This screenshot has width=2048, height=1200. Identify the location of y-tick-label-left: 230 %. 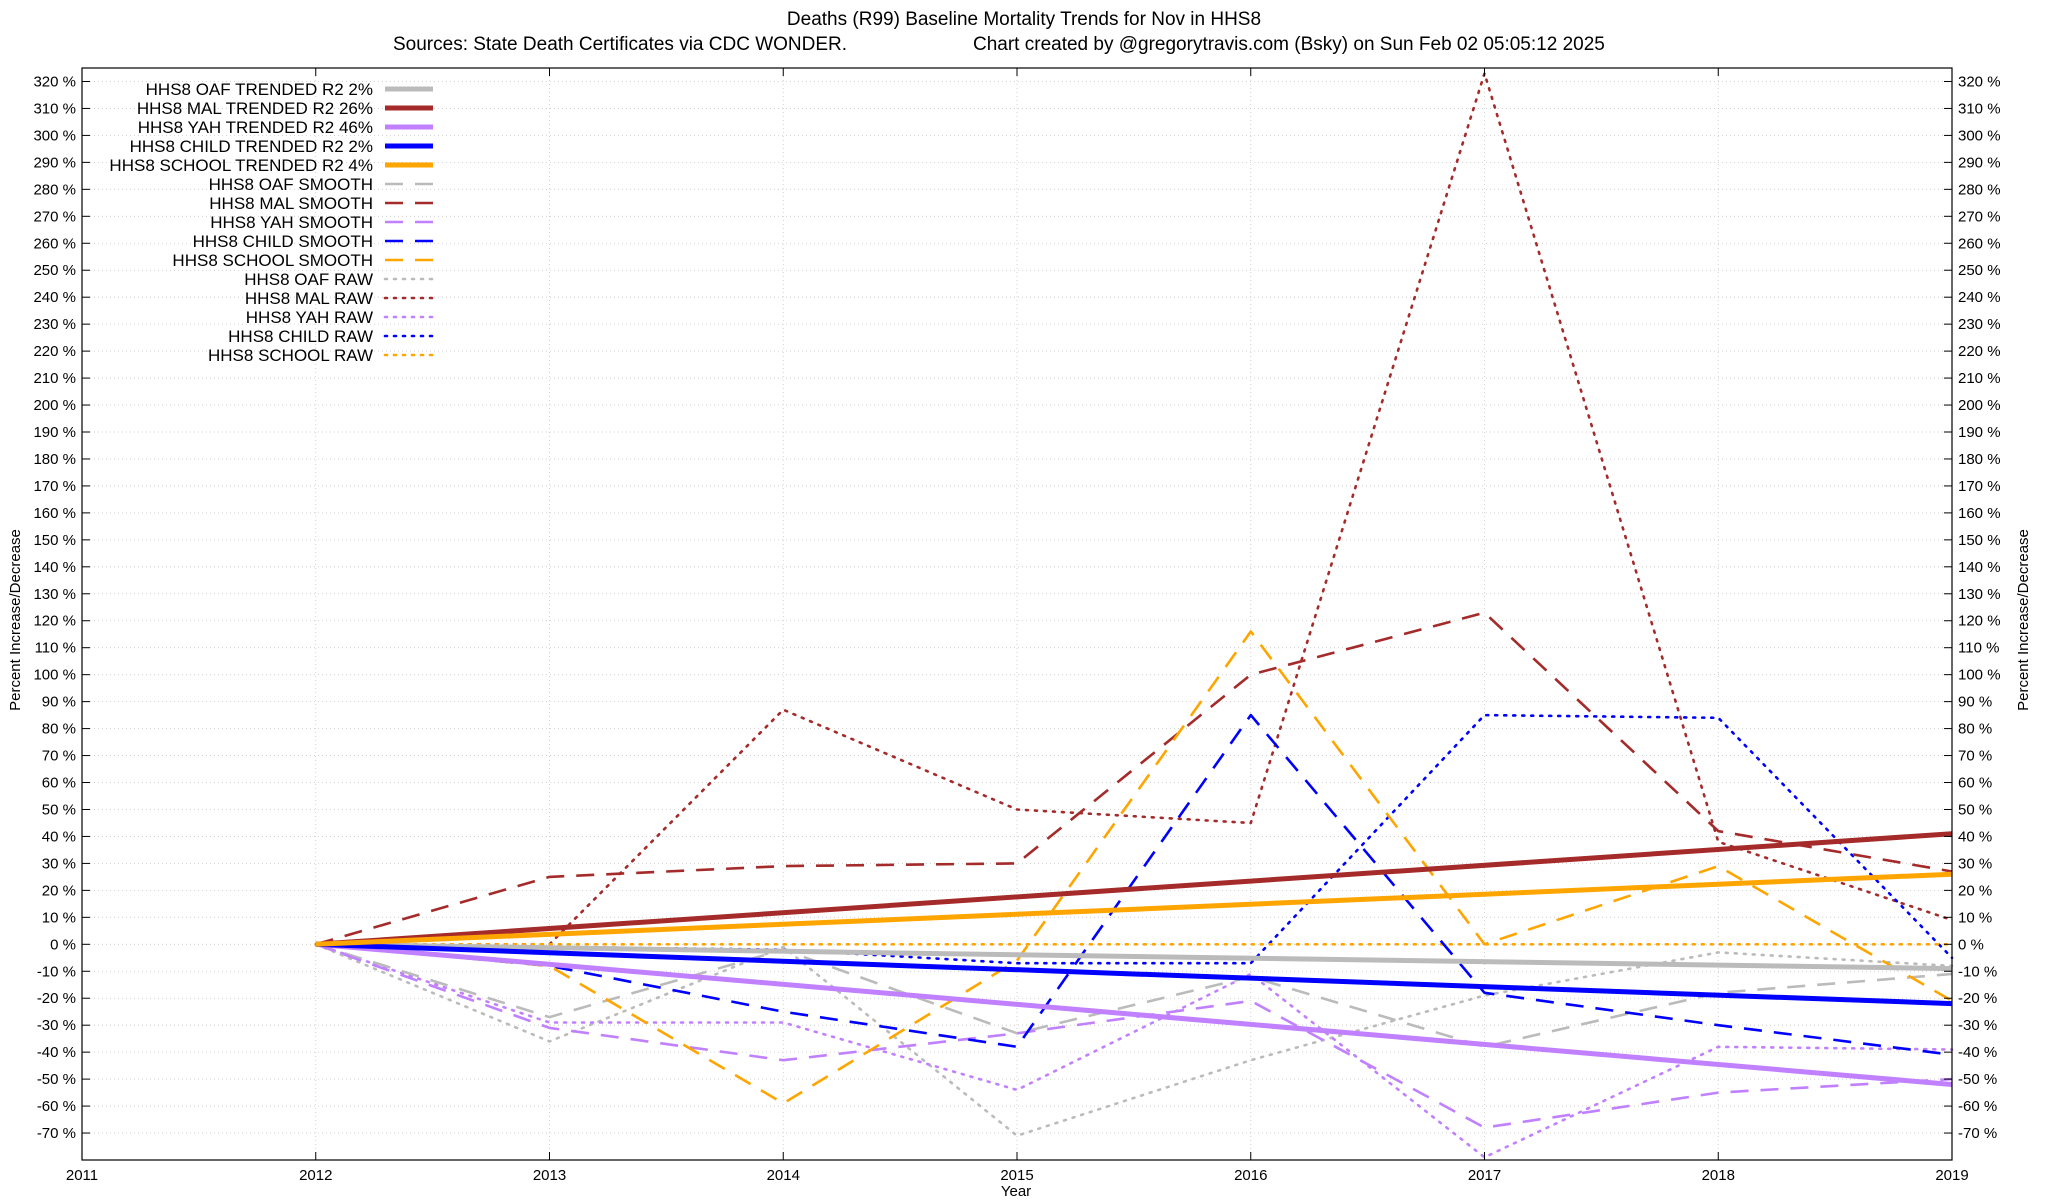
(54, 324).